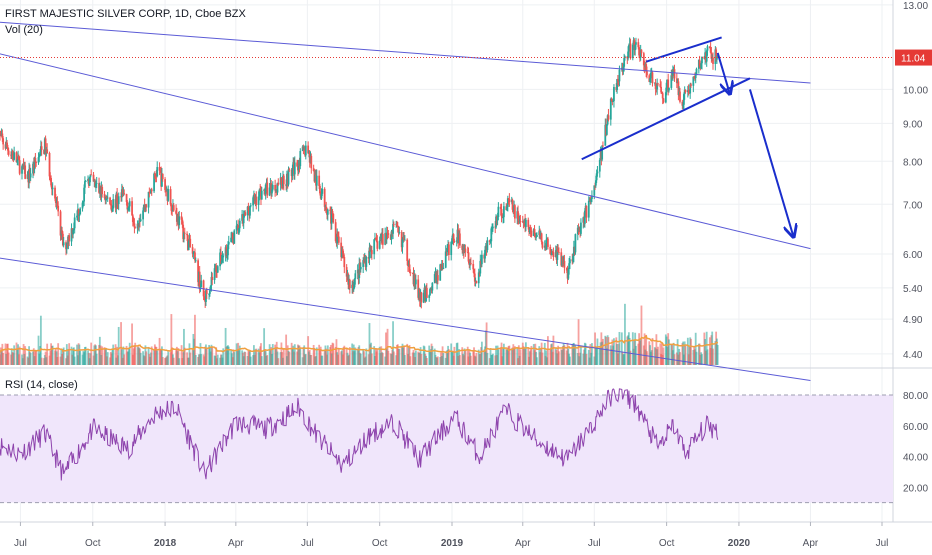  What do you see at coordinates (811, 543) in the screenshot?
I see `time-tick-label-11: Apr` at bounding box center [811, 543].